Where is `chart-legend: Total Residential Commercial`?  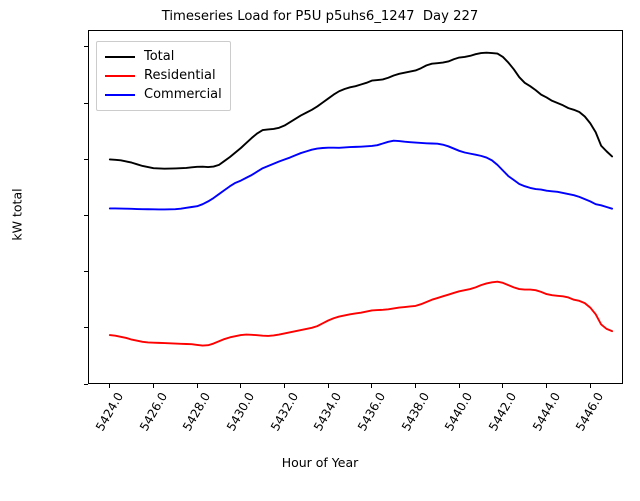 chart-legend: Total Residential Commercial is located at coordinates (163, 76).